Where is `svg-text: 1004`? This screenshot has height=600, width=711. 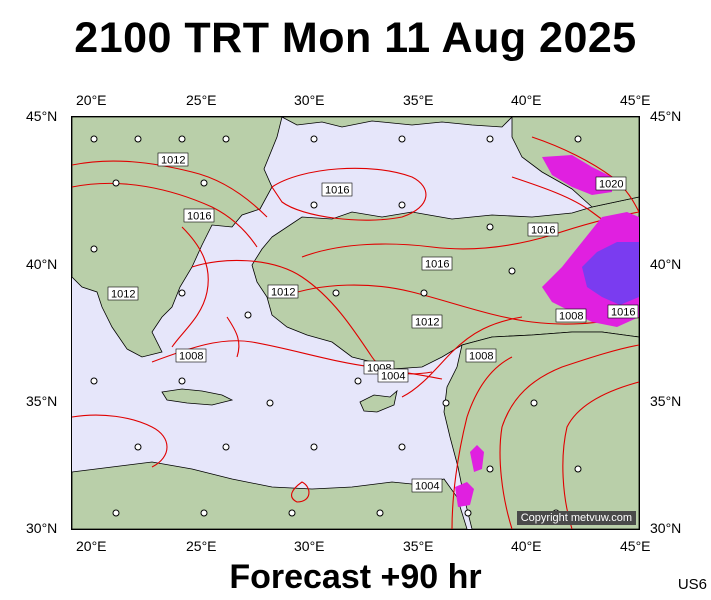
svg-text: 1004 is located at coordinates (427, 487).